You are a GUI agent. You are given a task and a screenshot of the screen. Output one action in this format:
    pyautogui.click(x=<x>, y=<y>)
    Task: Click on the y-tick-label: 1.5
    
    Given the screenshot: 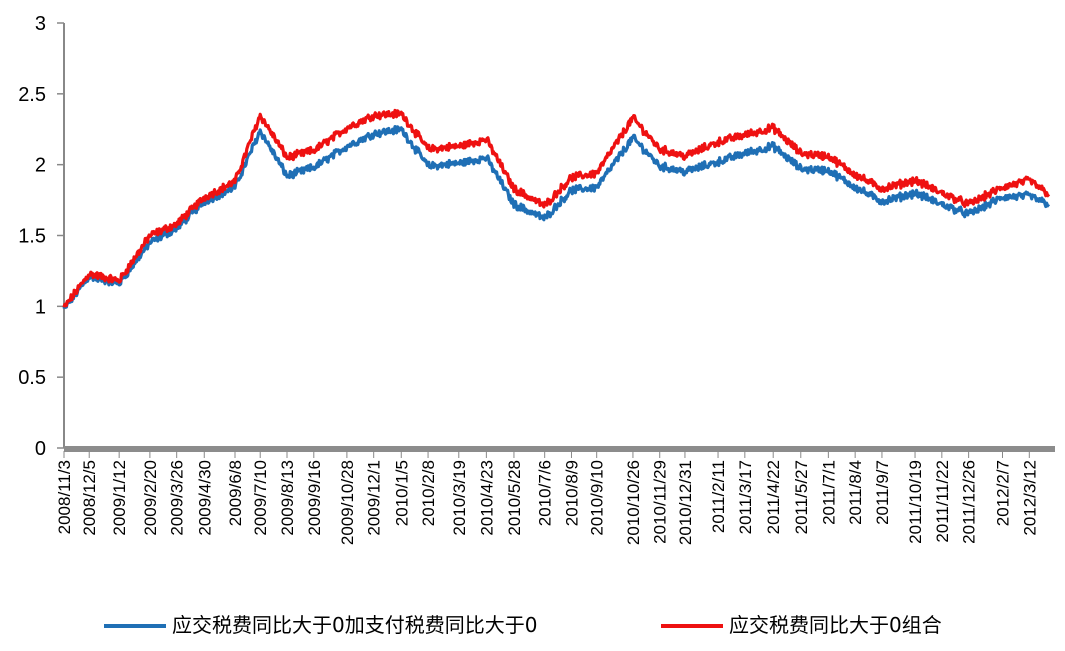 What is the action you would take?
    pyautogui.click(x=32, y=237)
    